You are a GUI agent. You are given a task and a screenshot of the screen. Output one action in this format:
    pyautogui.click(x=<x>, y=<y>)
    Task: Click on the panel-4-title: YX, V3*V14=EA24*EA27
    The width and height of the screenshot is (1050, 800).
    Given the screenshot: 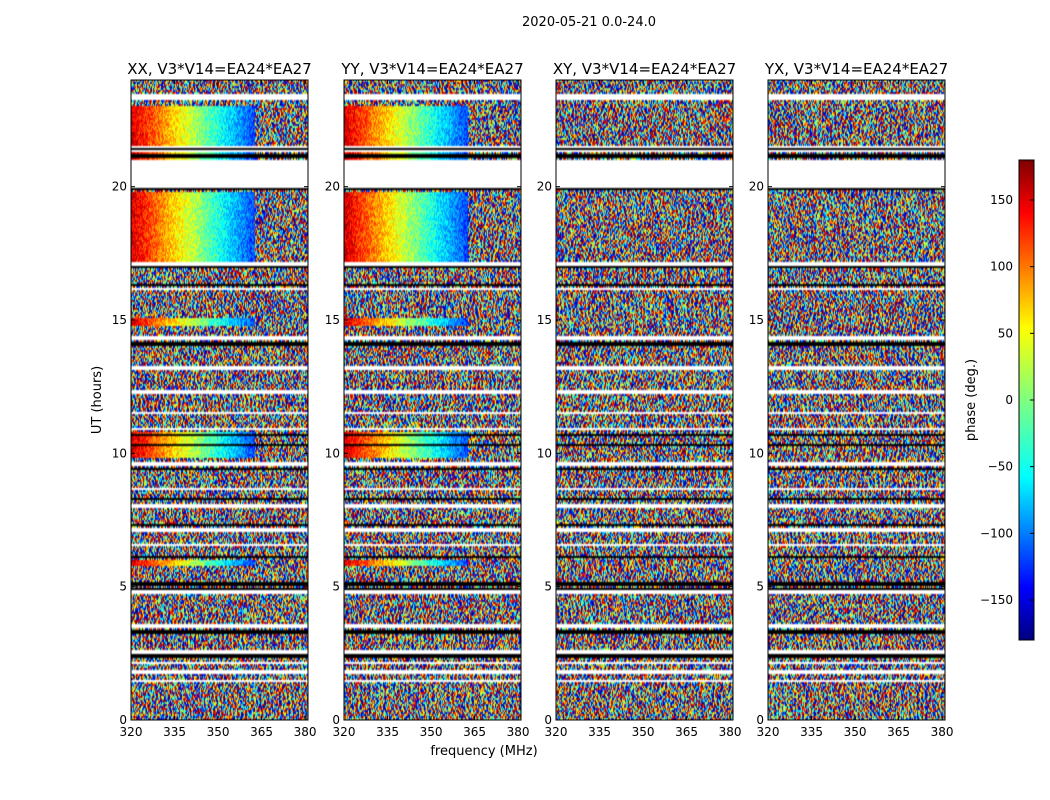 What is the action you would take?
    pyautogui.click(x=856, y=69)
    